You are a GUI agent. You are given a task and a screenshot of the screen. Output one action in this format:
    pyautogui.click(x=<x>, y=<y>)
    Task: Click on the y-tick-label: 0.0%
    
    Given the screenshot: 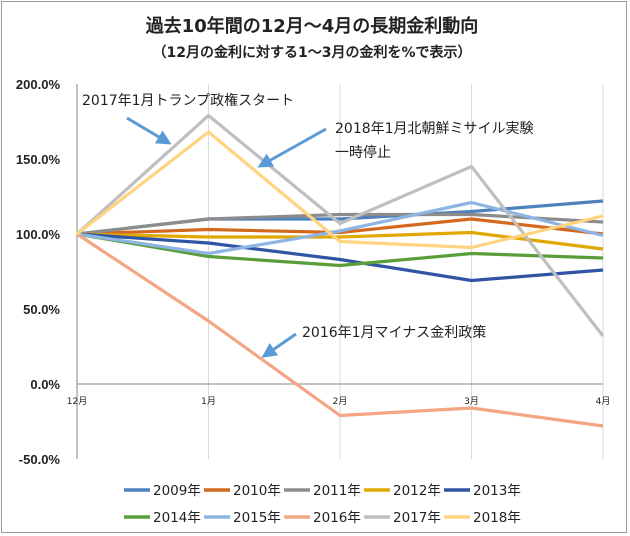 What is the action you would take?
    pyautogui.click(x=45, y=384)
    